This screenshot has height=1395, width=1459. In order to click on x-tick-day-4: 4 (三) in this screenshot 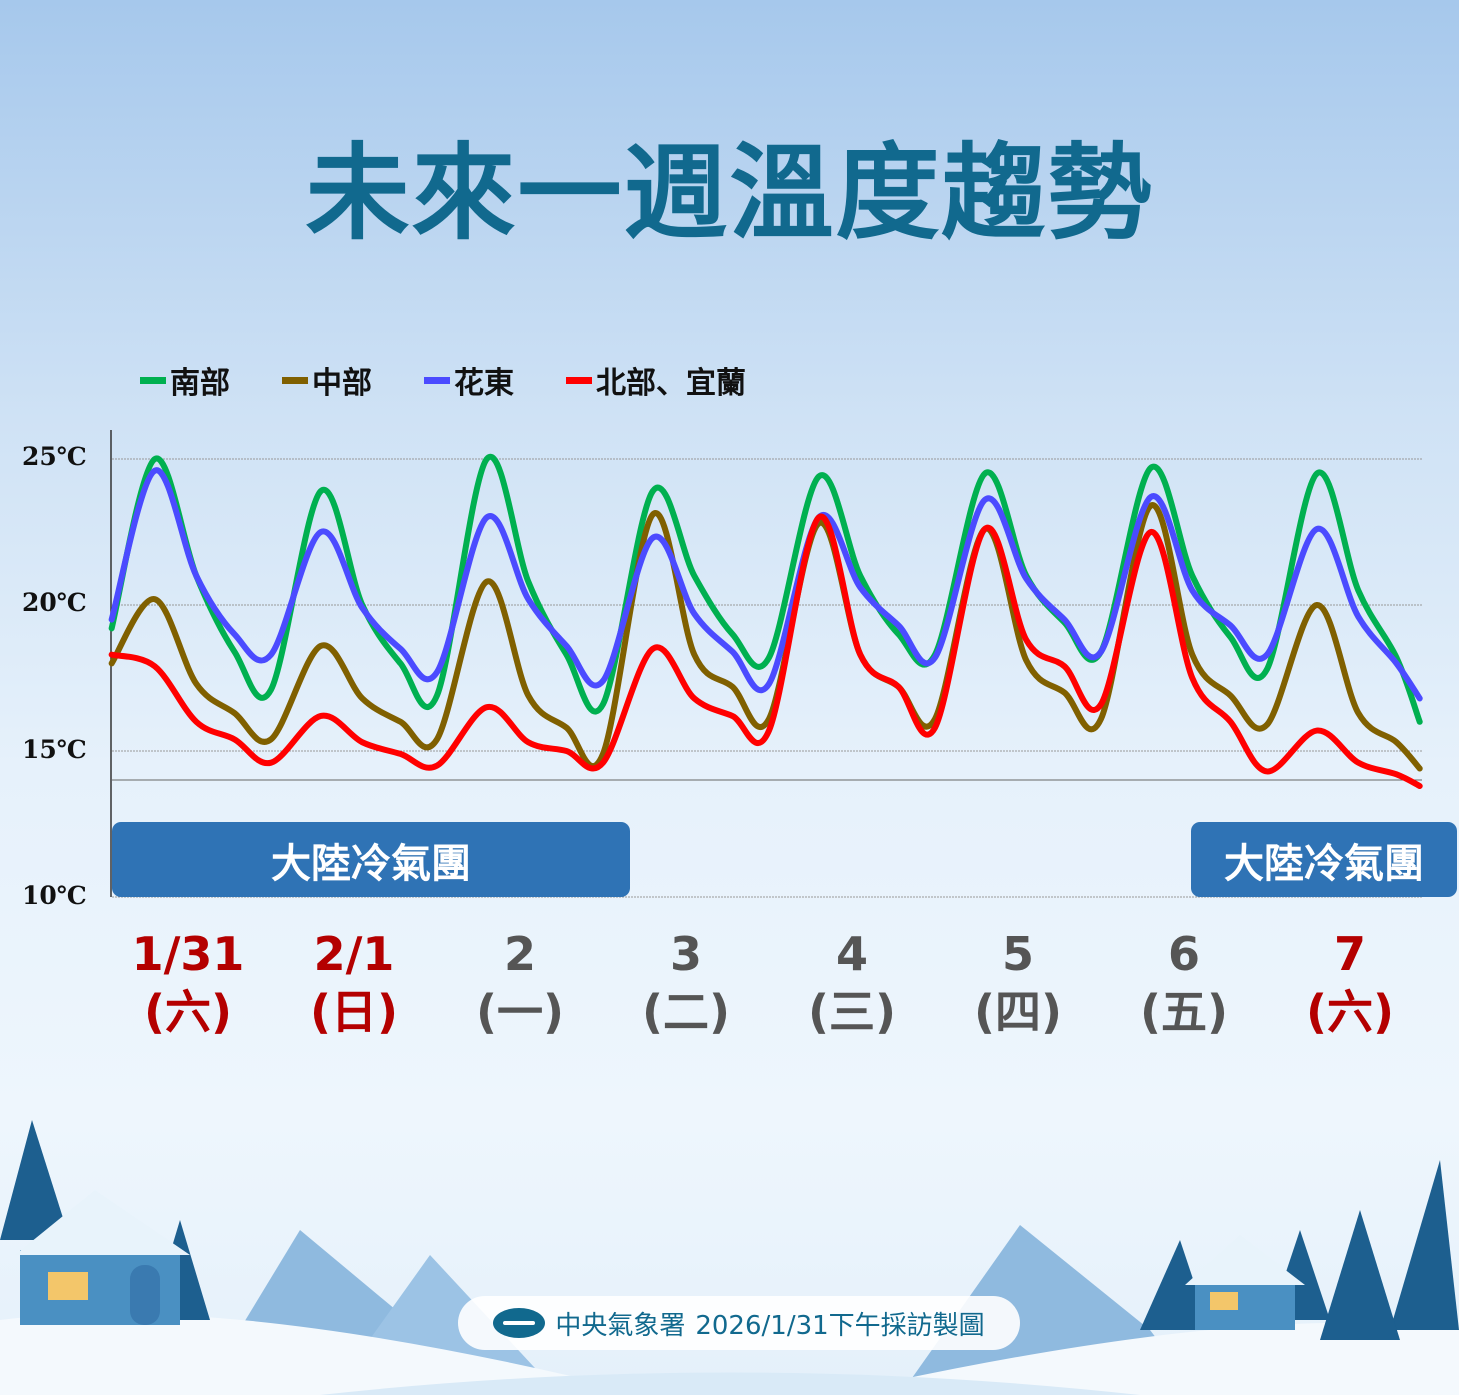, I will do `click(852, 983)`.